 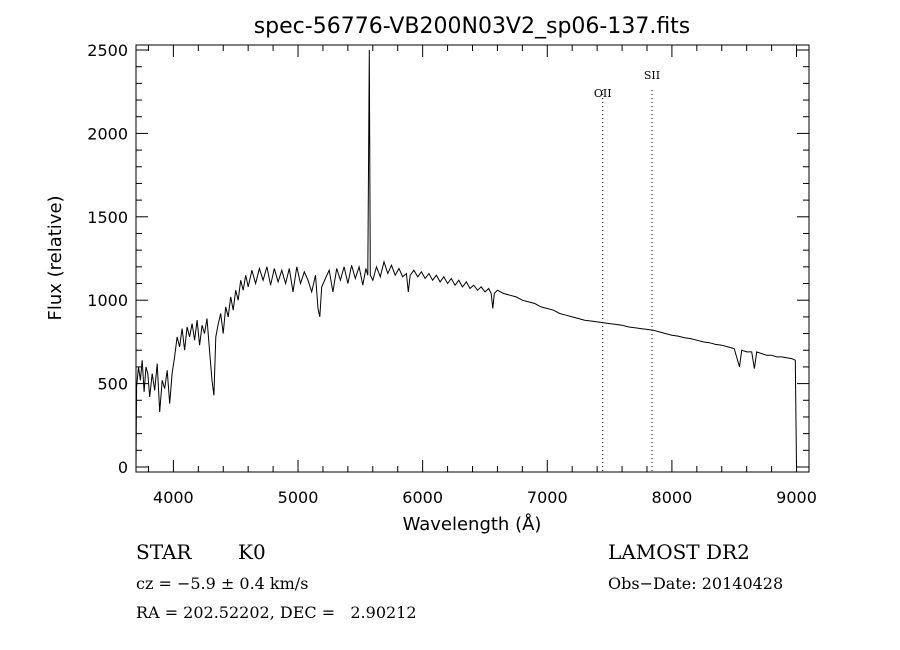 I want to click on line-markers: OII SII, so click(x=627, y=270).